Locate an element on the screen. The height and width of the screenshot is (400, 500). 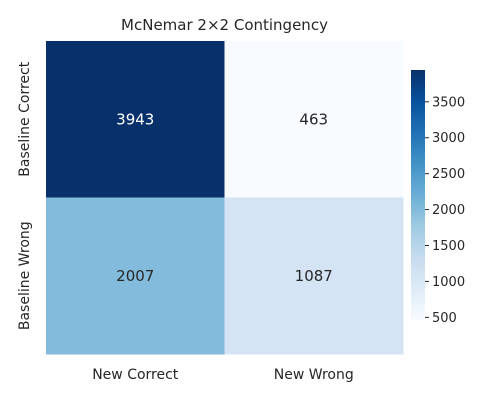
colorbar-ticks: 500 1000 1500 2000 2500 3000 3500 is located at coordinates (445, 210).